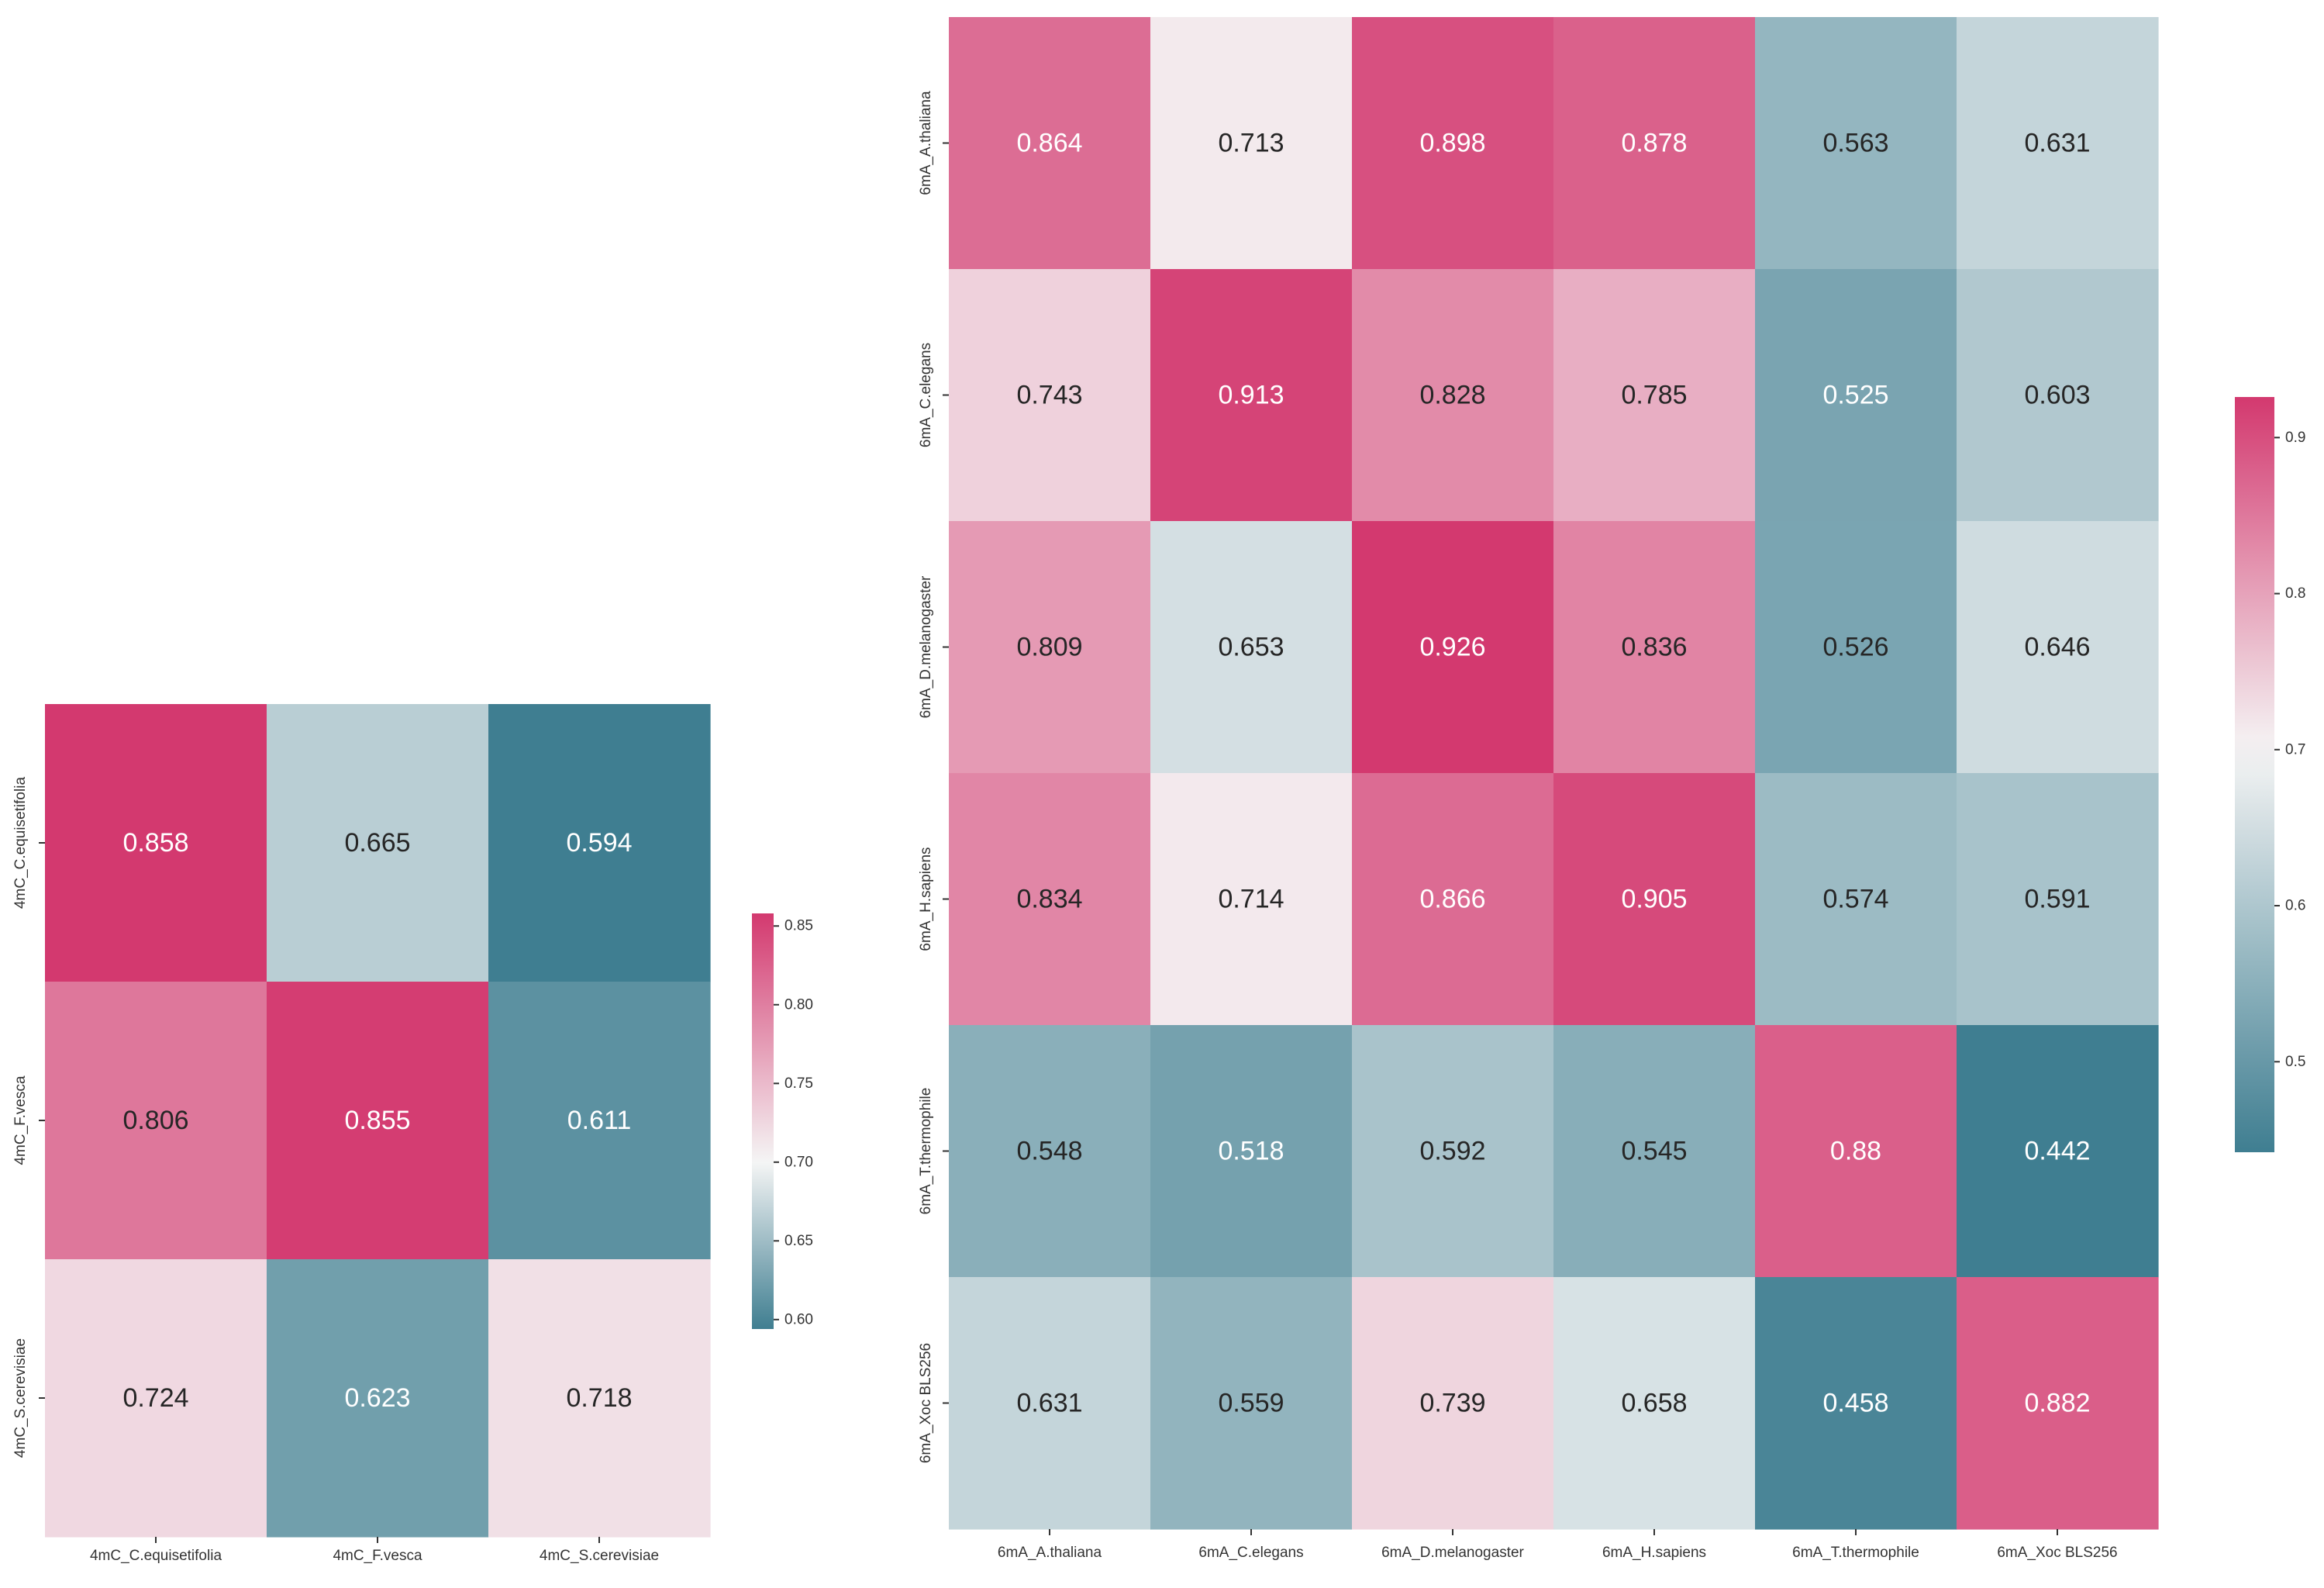 This screenshot has height=1588, width=2324. What do you see at coordinates (763, 1121) in the screenshot?
I see `colorbar` at bounding box center [763, 1121].